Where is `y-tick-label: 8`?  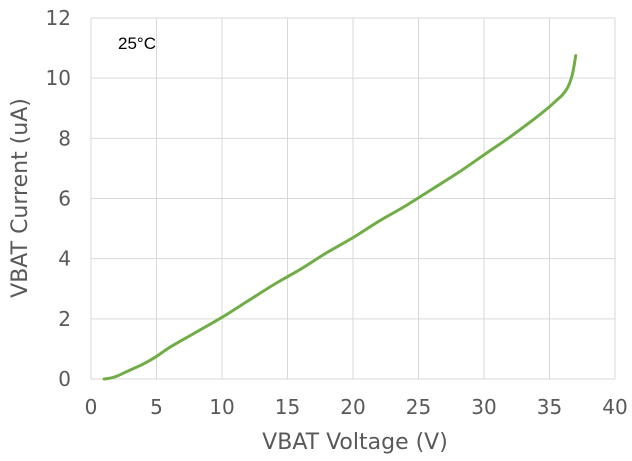 y-tick-label: 8 is located at coordinates (64, 138).